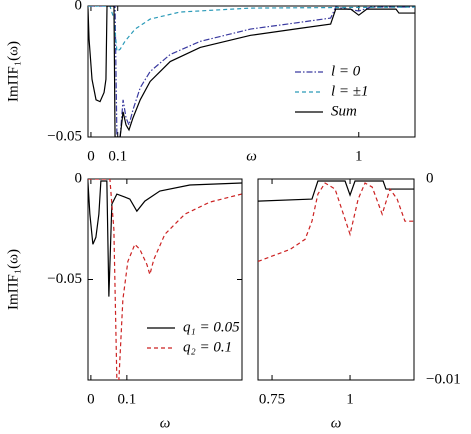  What do you see at coordinates (272, 399) in the screenshot?
I see `x-tick-label: 0.75` at bounding box center [272, 399].